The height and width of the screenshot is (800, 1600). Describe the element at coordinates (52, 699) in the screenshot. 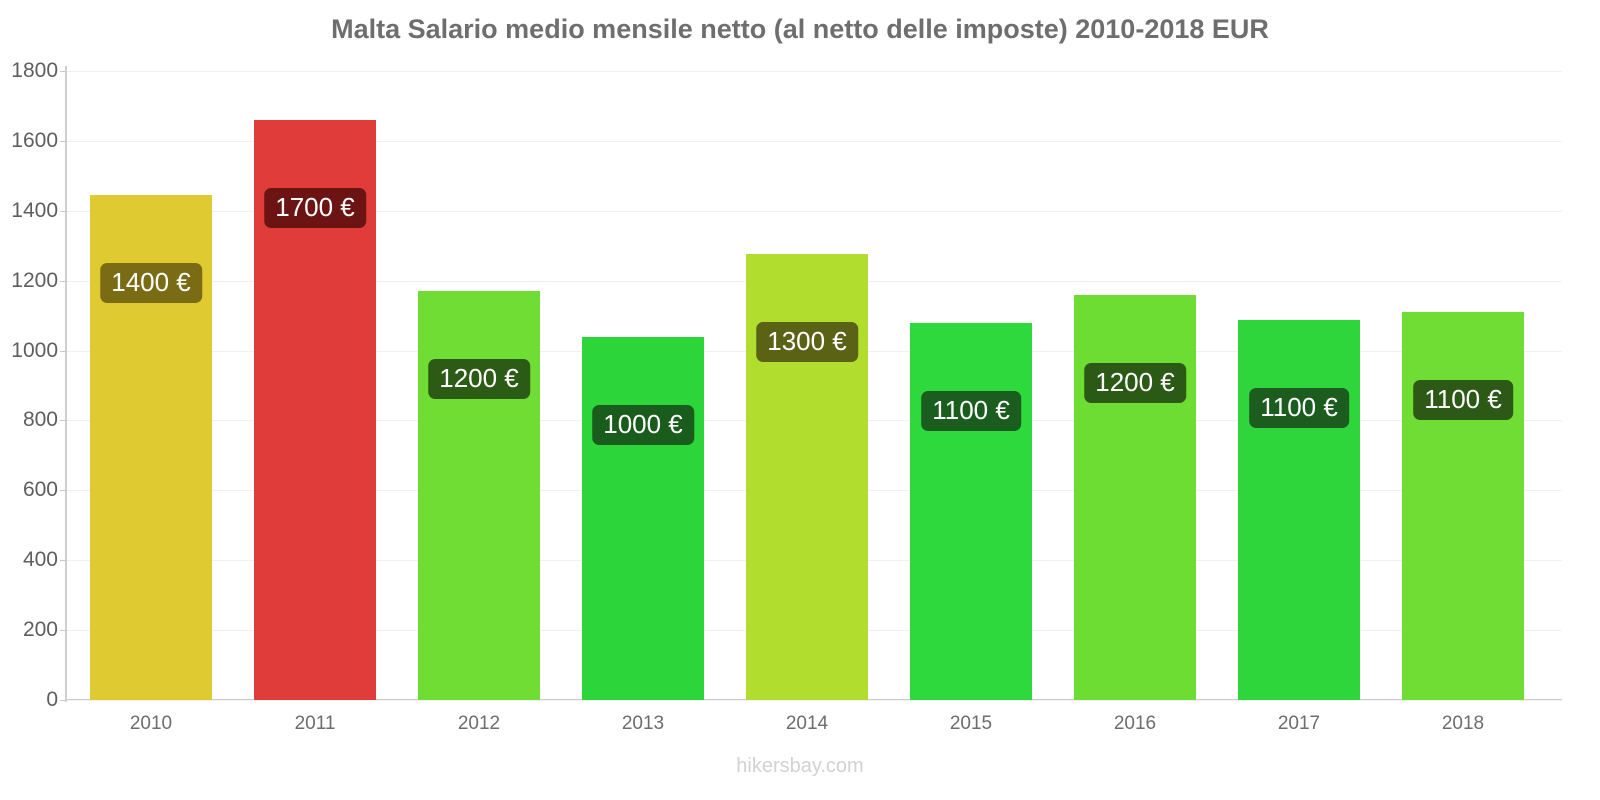

I see `y-axis-tick-label: 0` at that location.